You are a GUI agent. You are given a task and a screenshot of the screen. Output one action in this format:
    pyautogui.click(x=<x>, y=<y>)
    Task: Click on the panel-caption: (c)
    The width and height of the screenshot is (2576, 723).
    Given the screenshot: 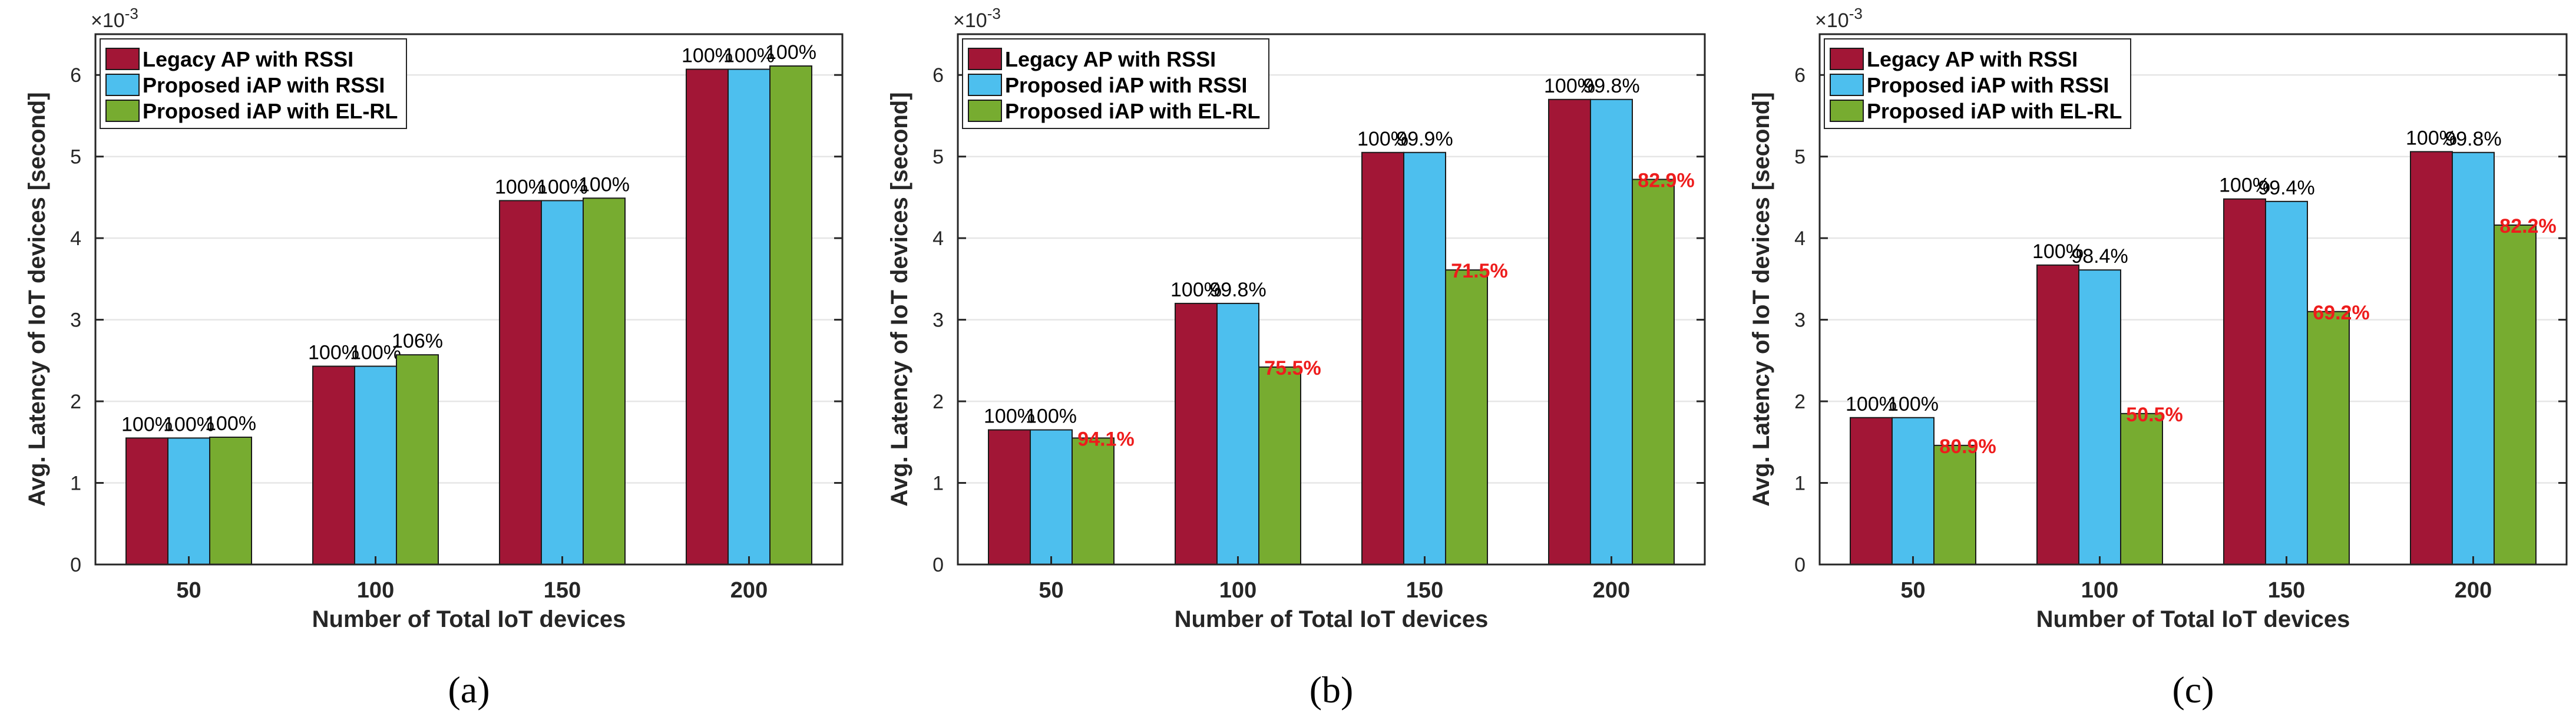 What is the action you would take?
    pyautogui.click(x=2193, y=690)
    